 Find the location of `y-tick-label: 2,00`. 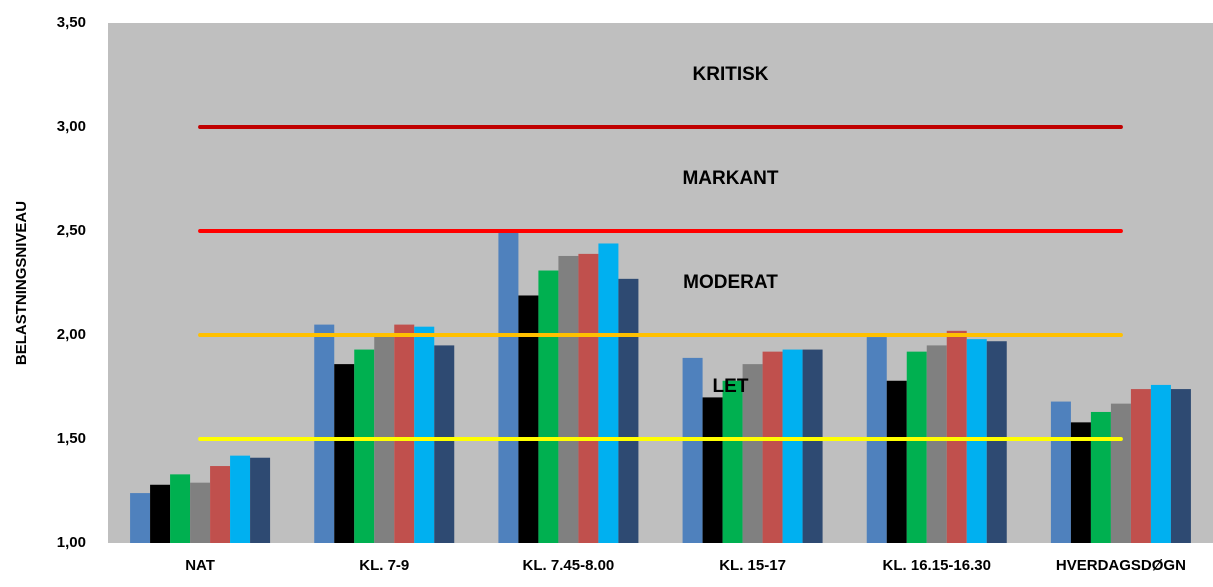

y-tick-label: 2,00 is located at coordinates (71, 334).